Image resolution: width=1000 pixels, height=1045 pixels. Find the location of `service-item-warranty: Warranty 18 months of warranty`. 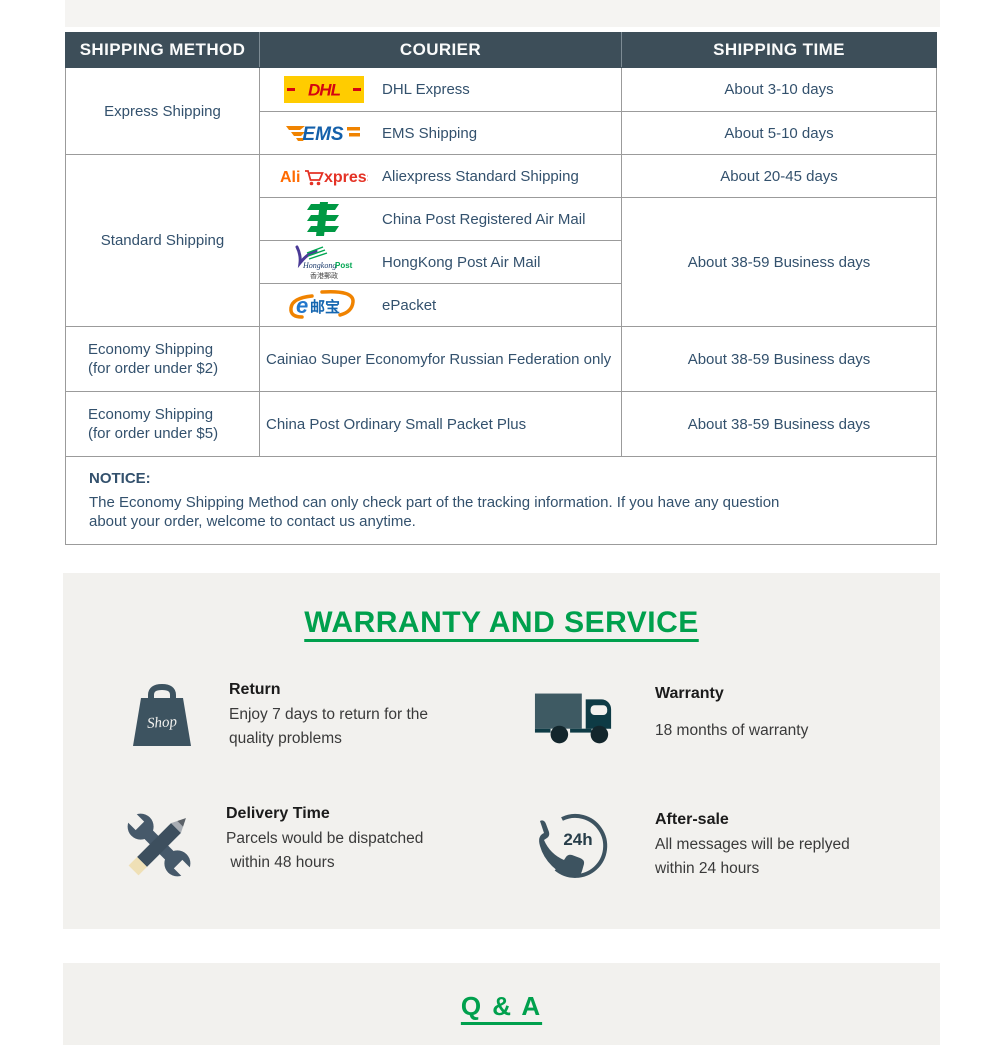

service-item-warranty: Warranty 18 months of warranty is located at coordinates (670, 716).